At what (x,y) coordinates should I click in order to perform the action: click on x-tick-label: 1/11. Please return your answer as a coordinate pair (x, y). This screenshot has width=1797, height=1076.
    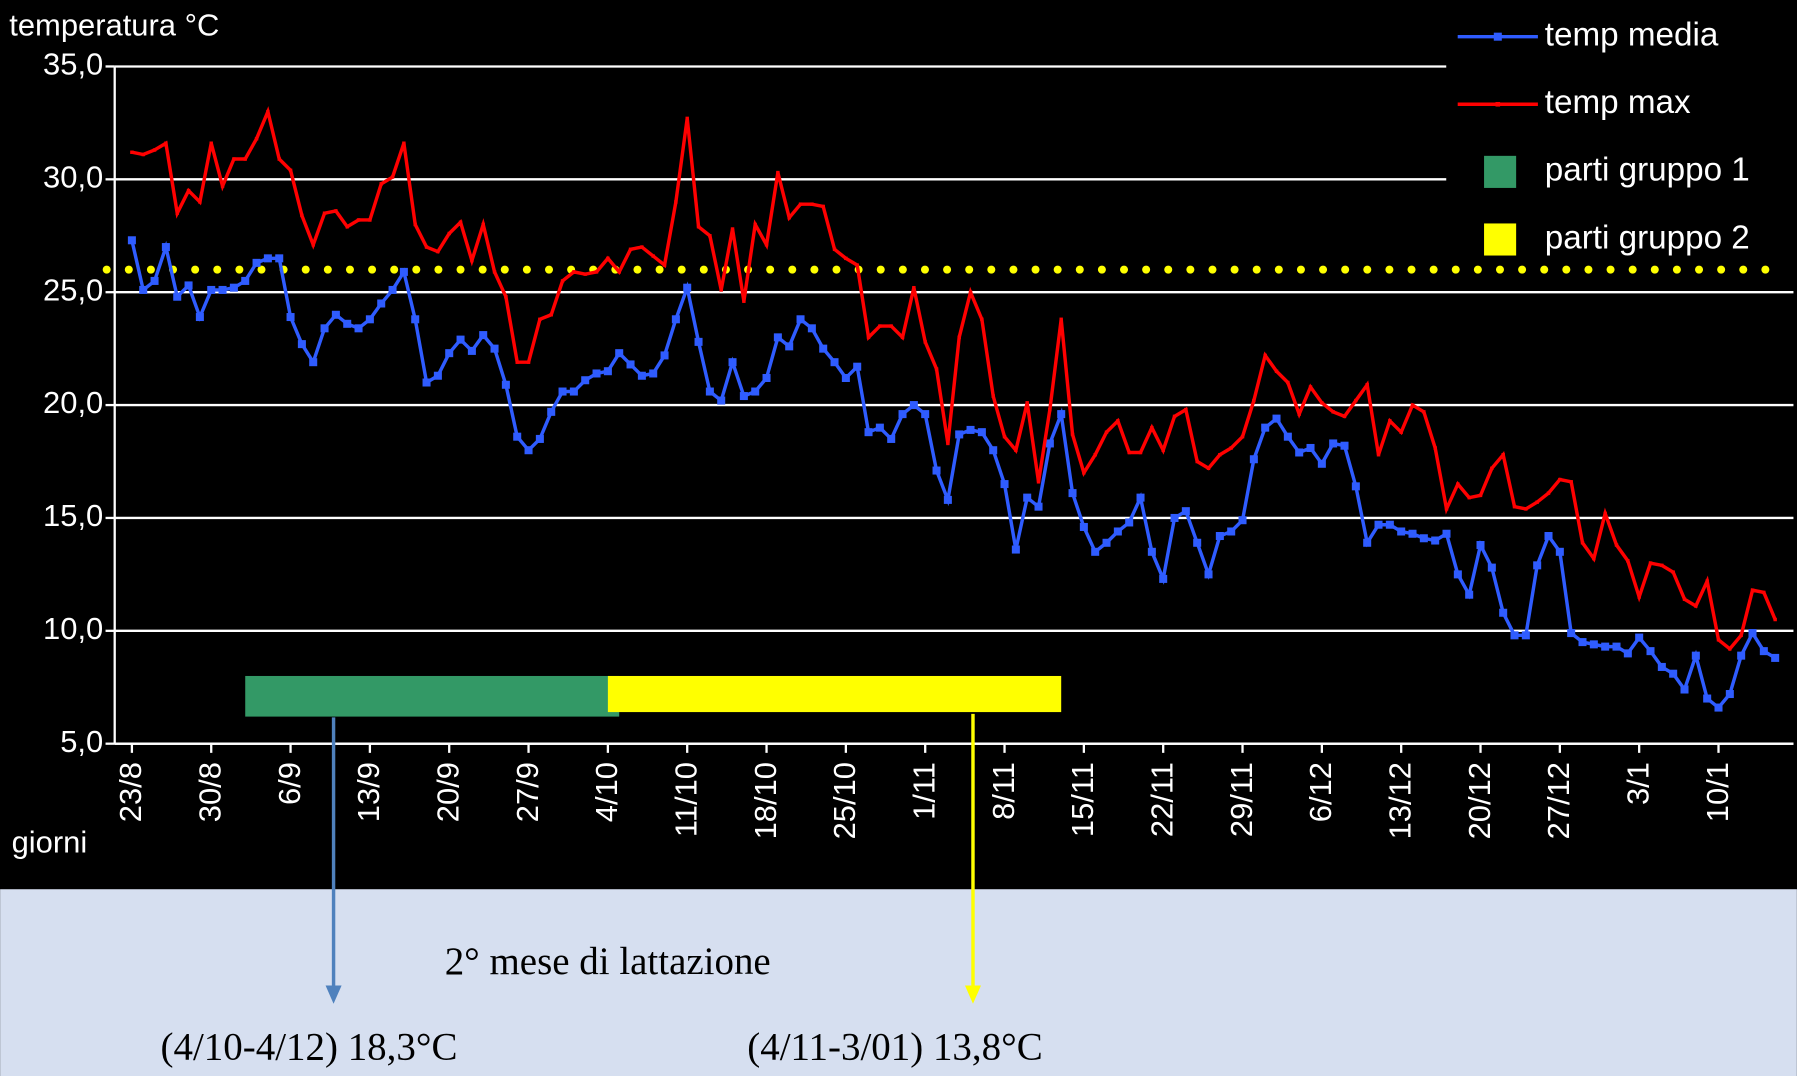
    Looking at the image, I should click on (924, 791).